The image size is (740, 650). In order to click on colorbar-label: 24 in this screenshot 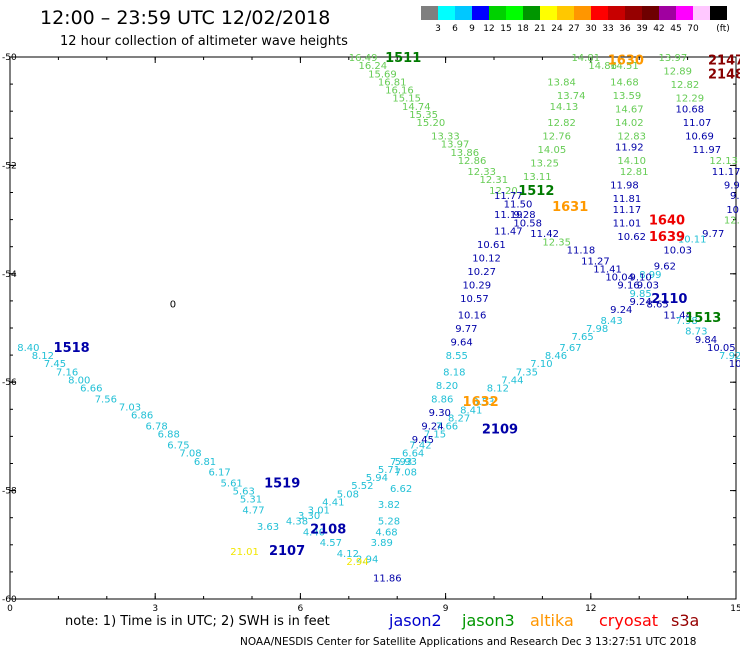, I will do `click(557, 29)`.